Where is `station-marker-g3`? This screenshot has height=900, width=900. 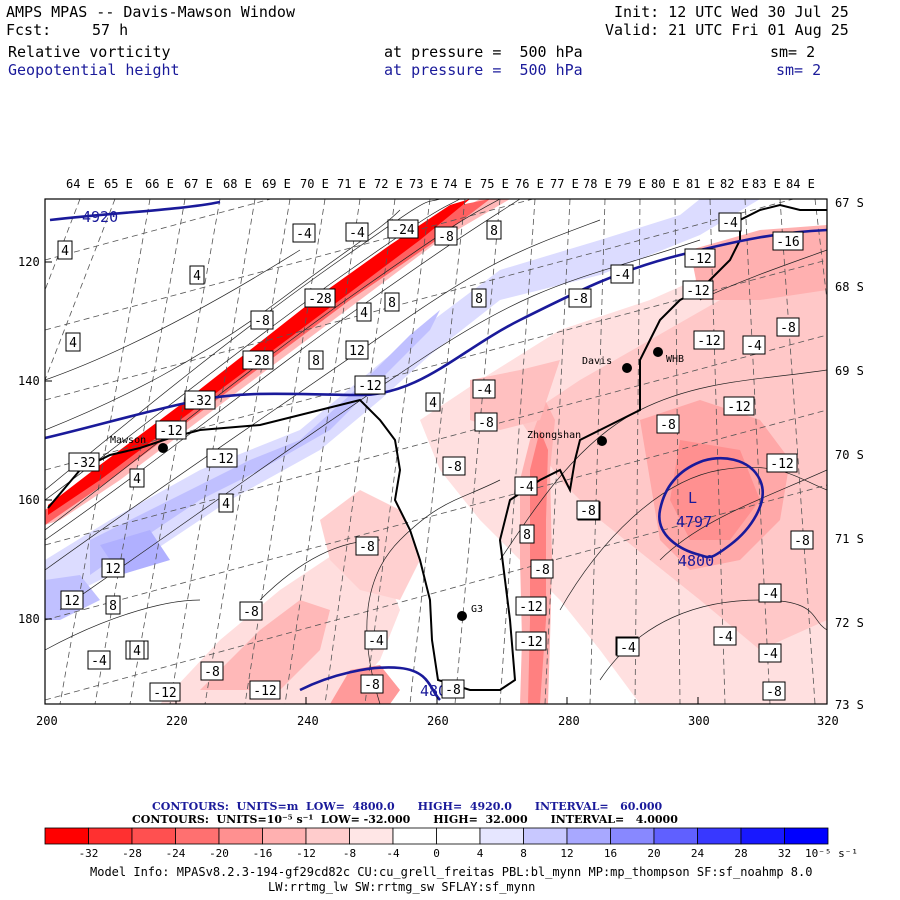 station-marker-g3 is located at coordinates (462, 616).